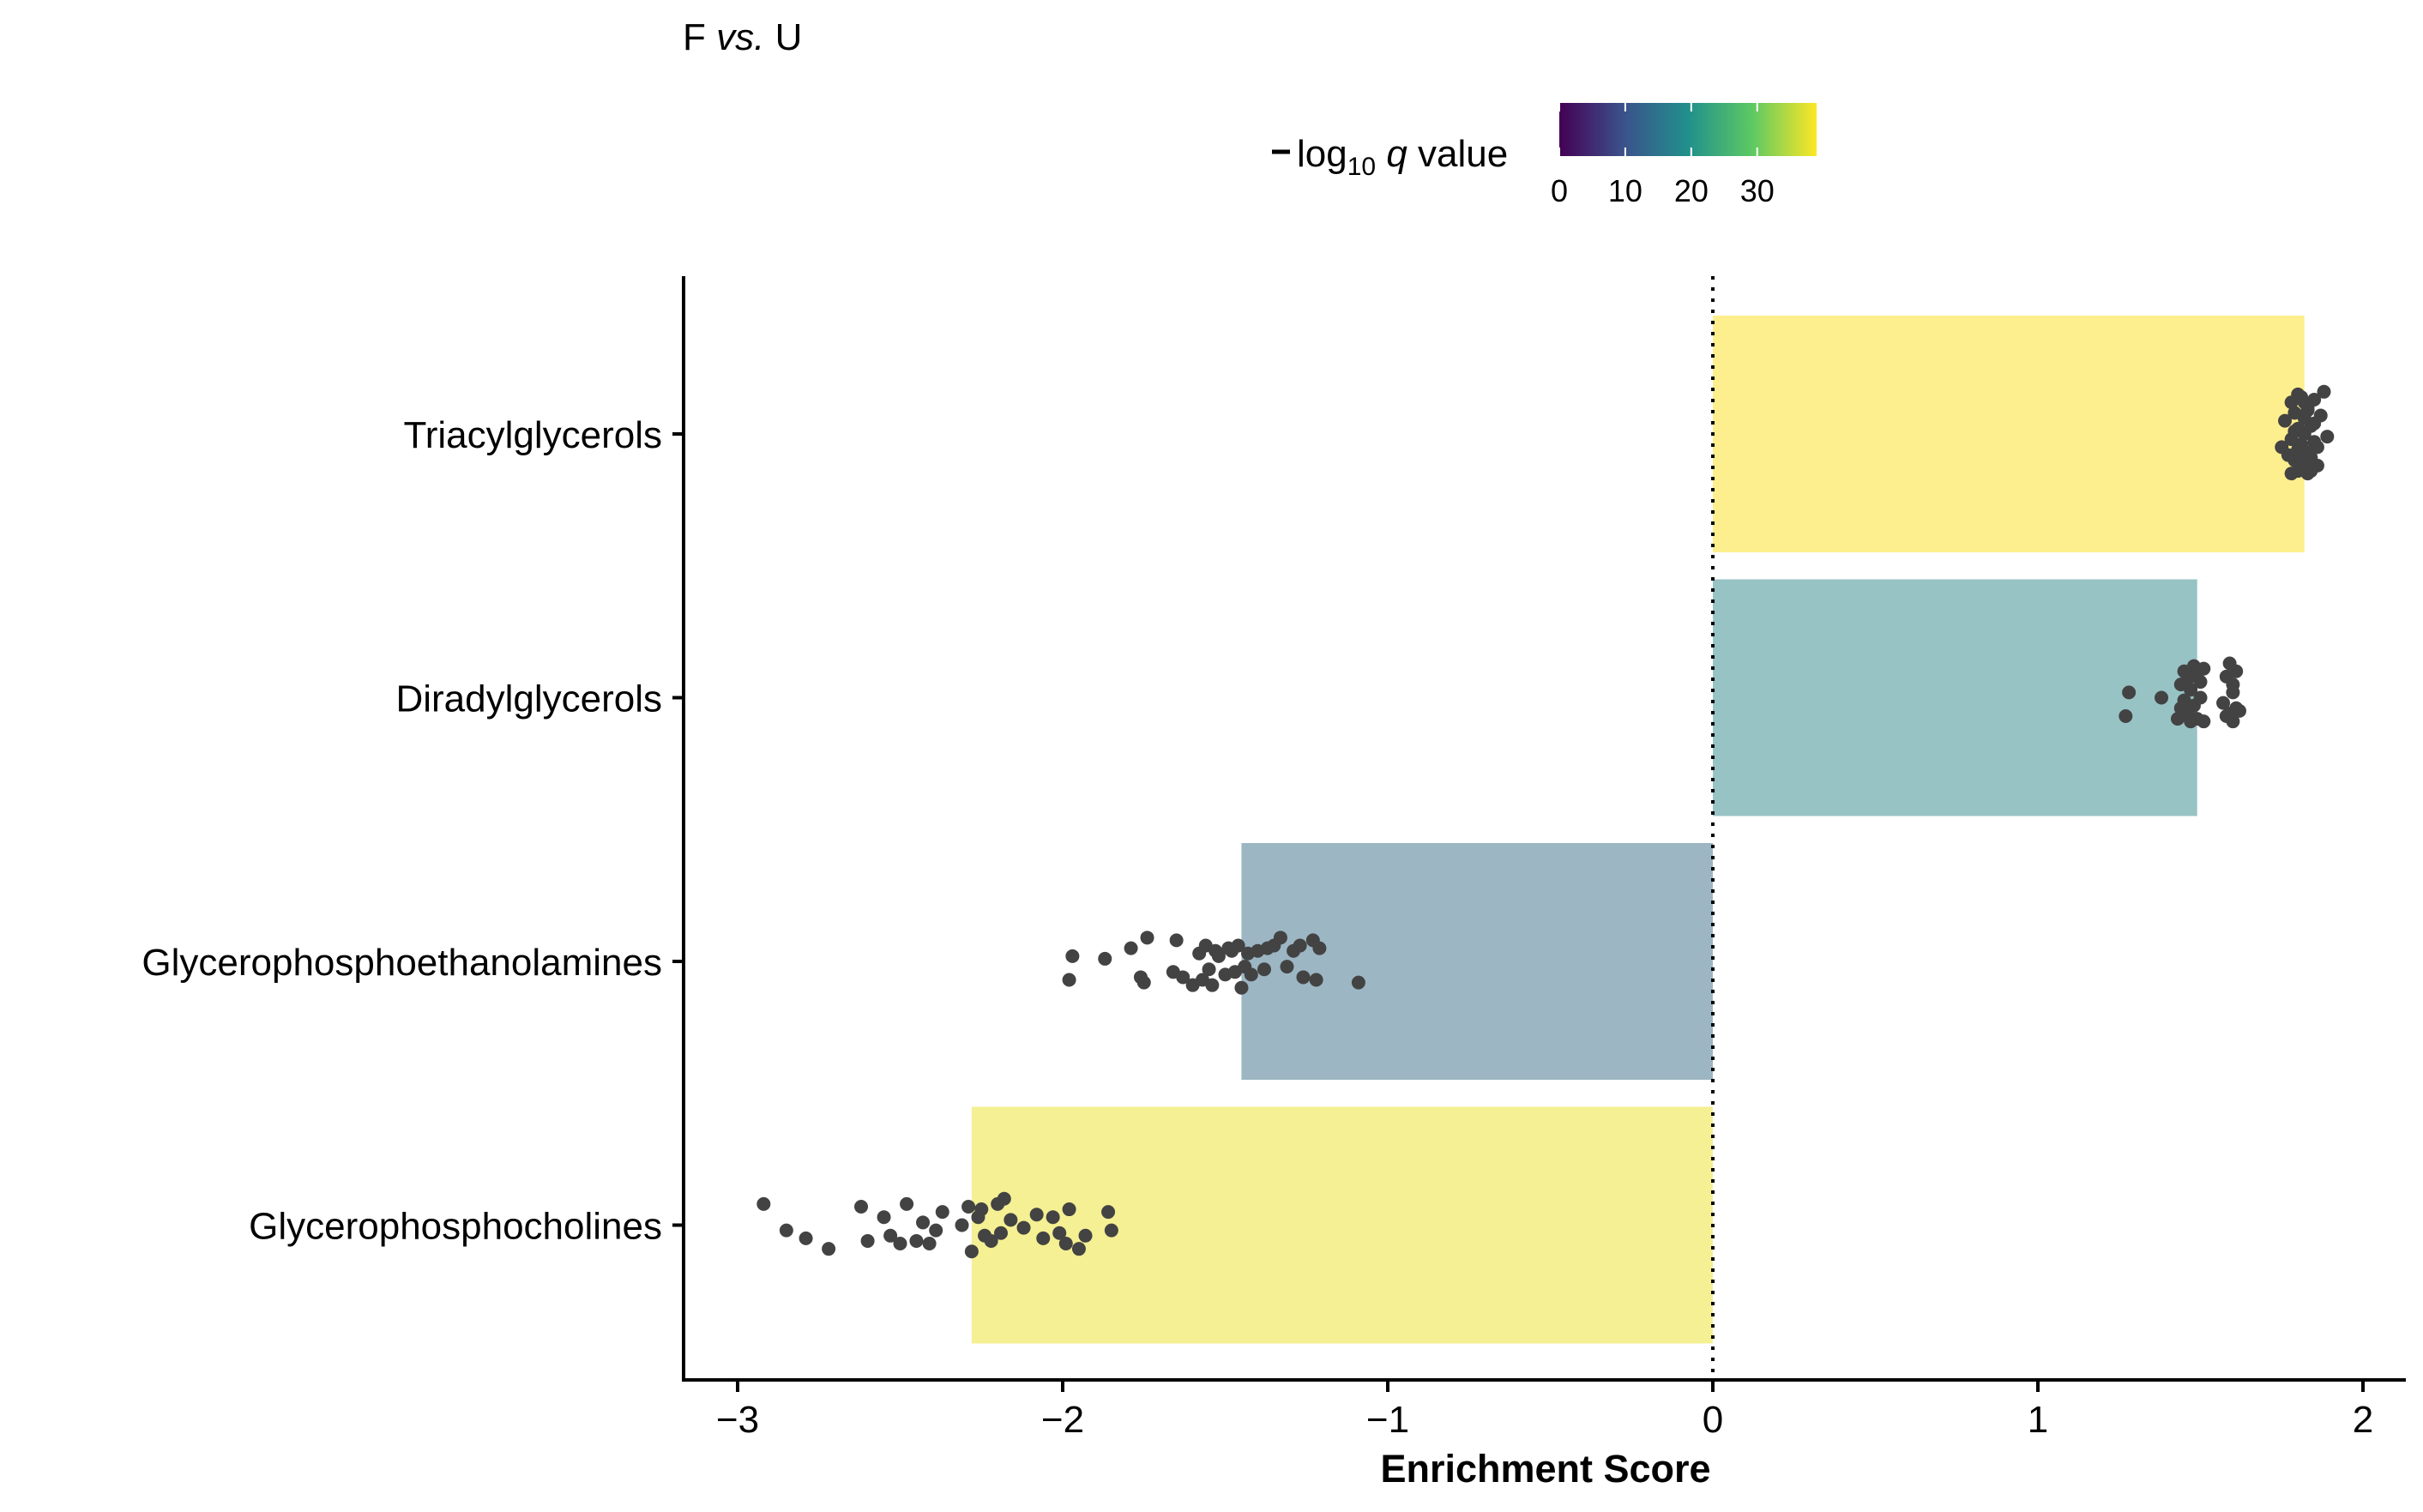  I want to click on legend-tick-label: 30, so click(1758, 190).